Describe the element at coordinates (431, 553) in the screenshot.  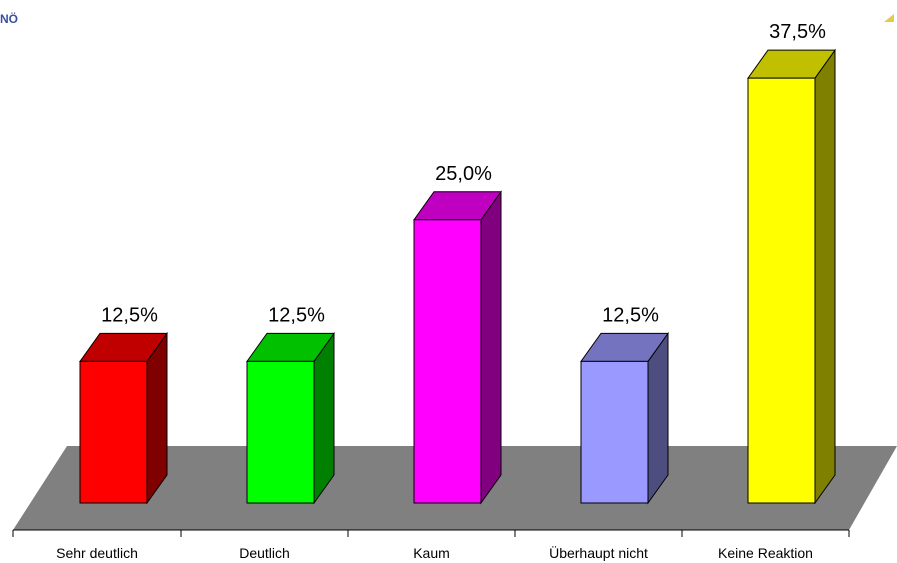
I see `x-tick-label: Kaum` at that location.